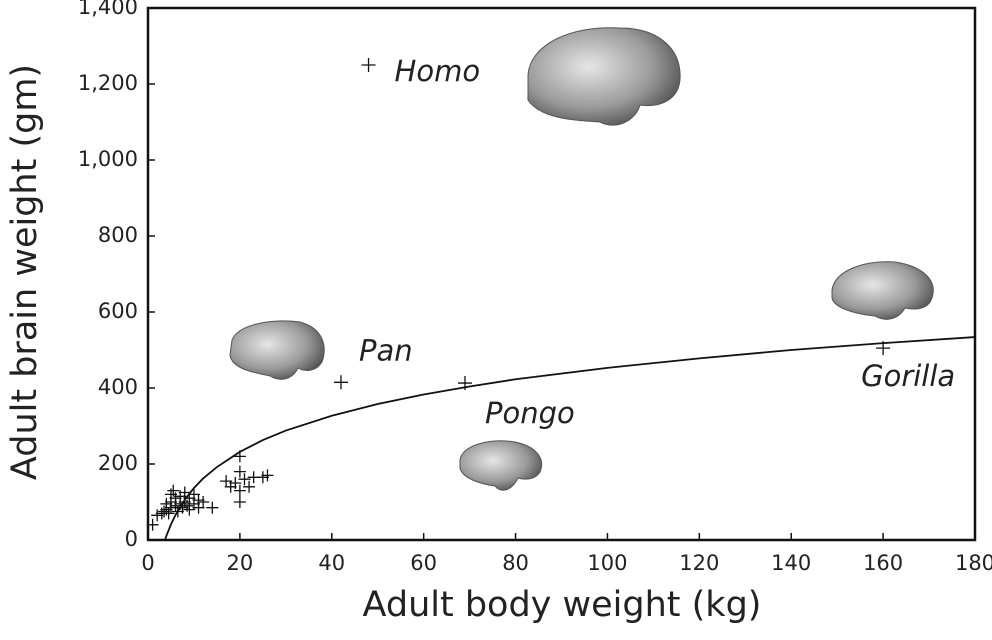  Describe the element at coordinates (530, 413) in the screenshot. I see `annotation: Pongo` at that location.